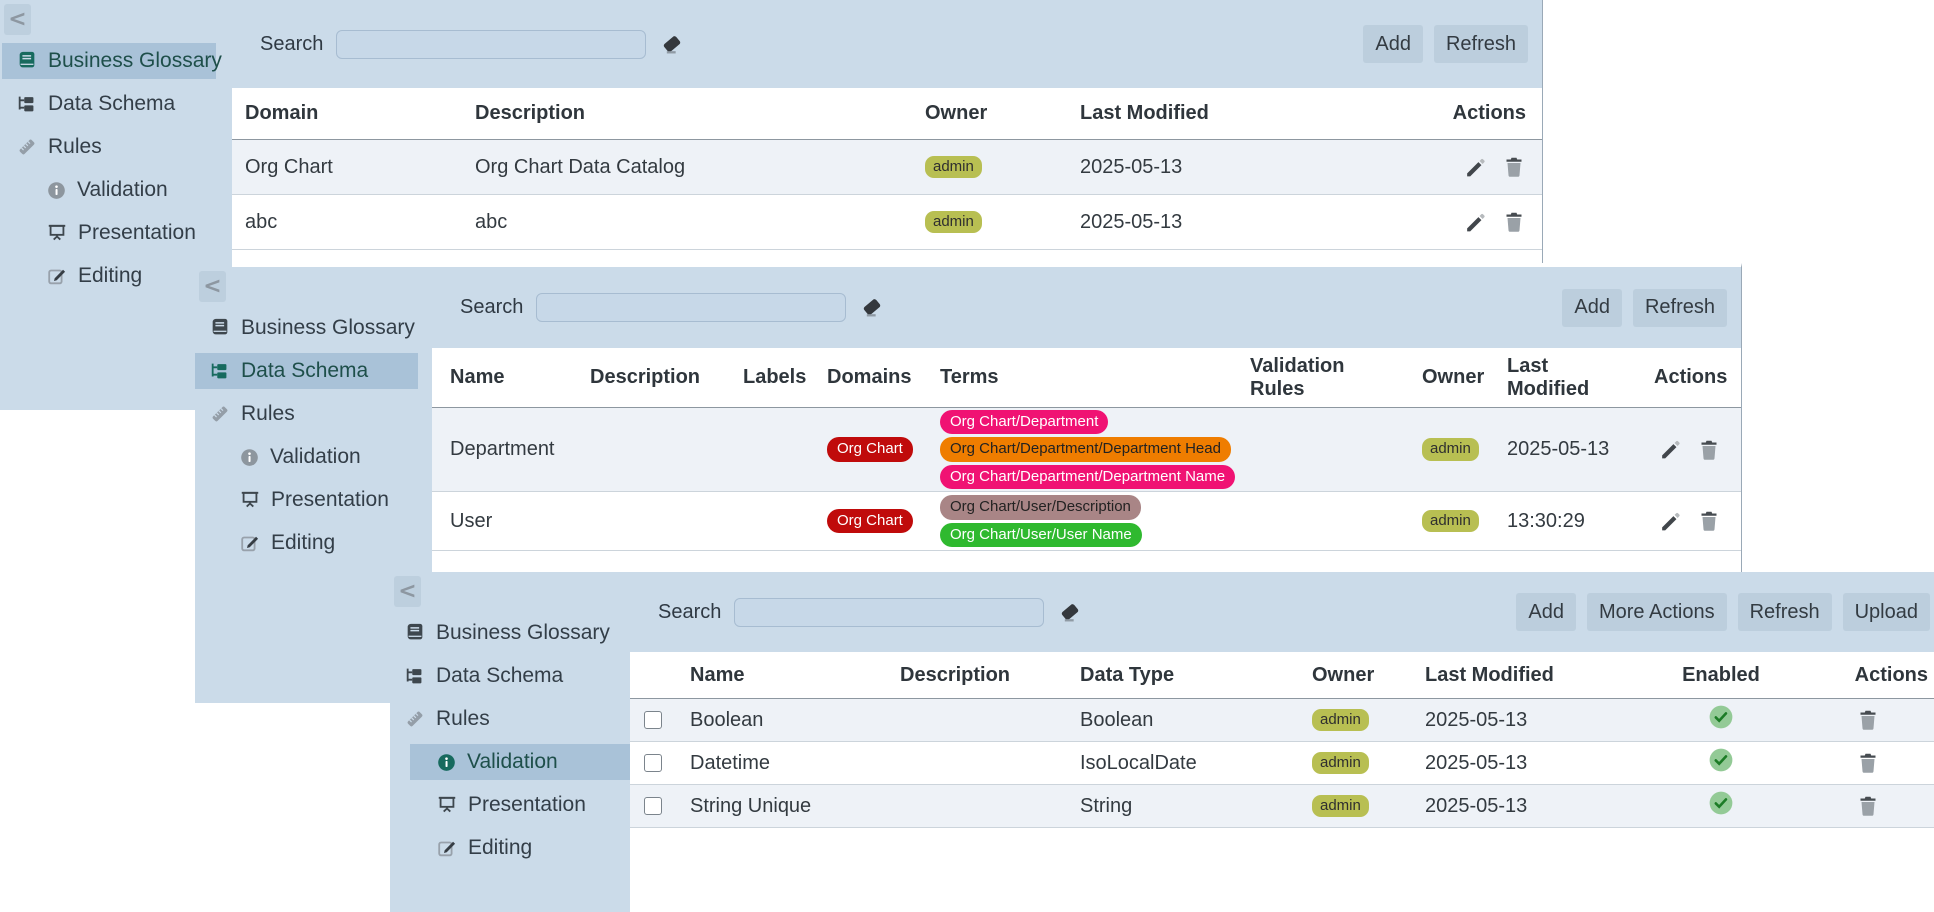 This screenshot has height=912, width=1934. I want to click on eraser-icon, so click(672, 43).